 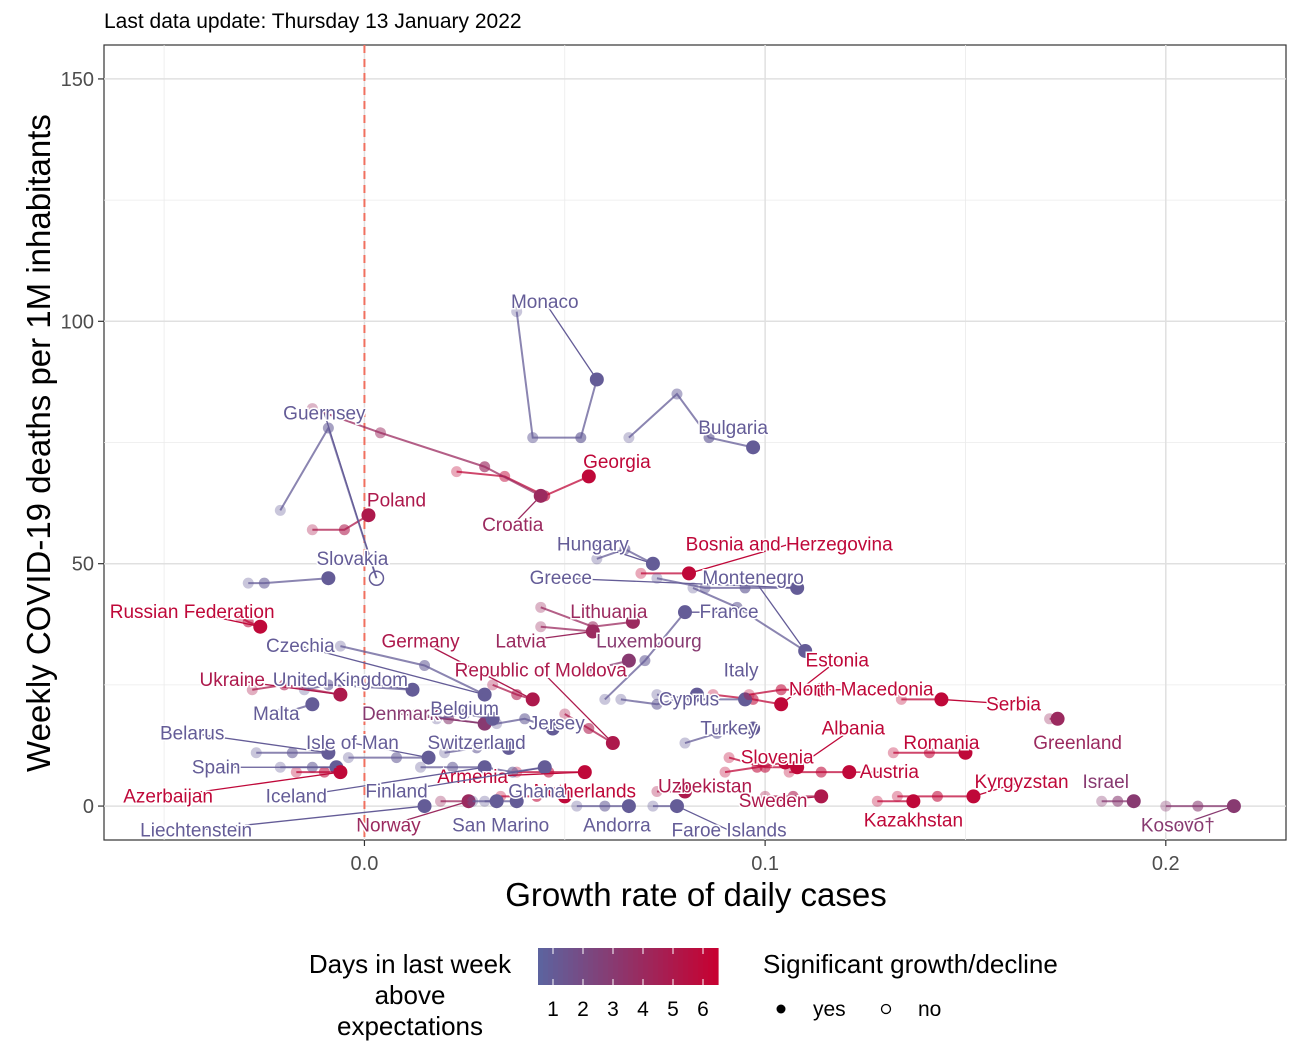 I want to click on color-scale-label: 4, so click(x=643, y=1009).